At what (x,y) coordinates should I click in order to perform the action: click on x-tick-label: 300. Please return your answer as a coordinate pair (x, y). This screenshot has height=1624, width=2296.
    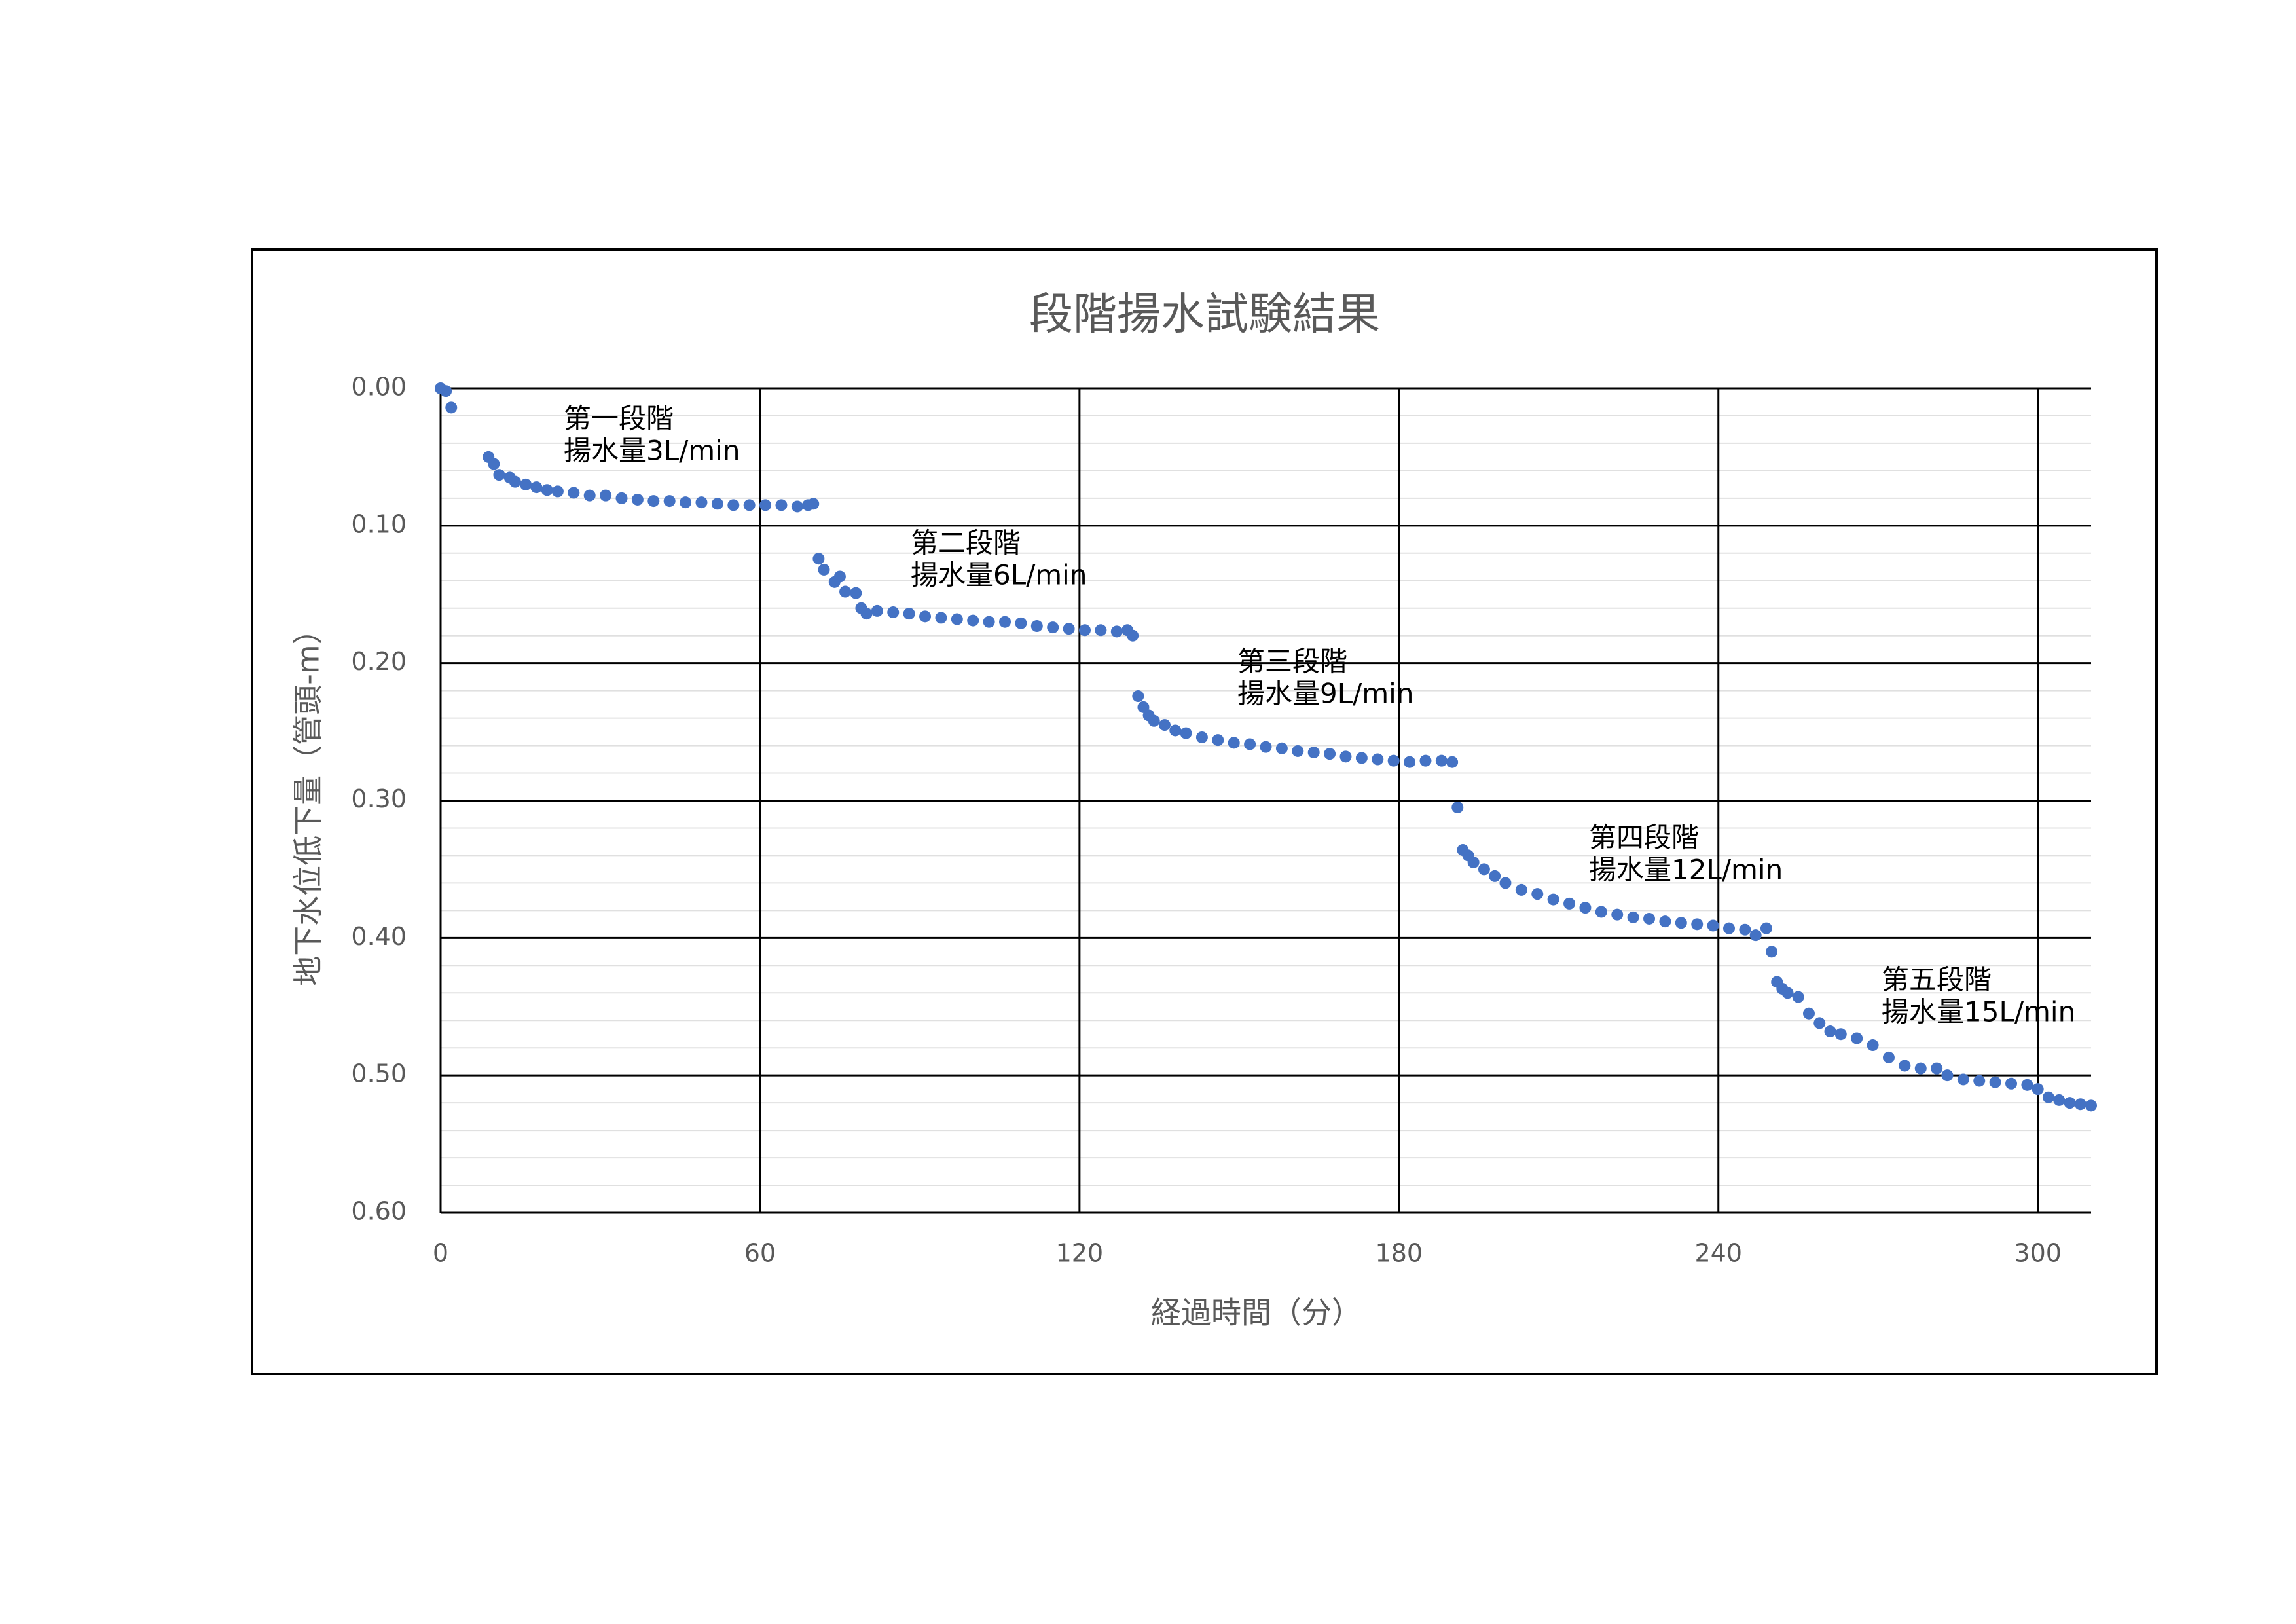
    Looking at the image, I should click on (2038, 1253).